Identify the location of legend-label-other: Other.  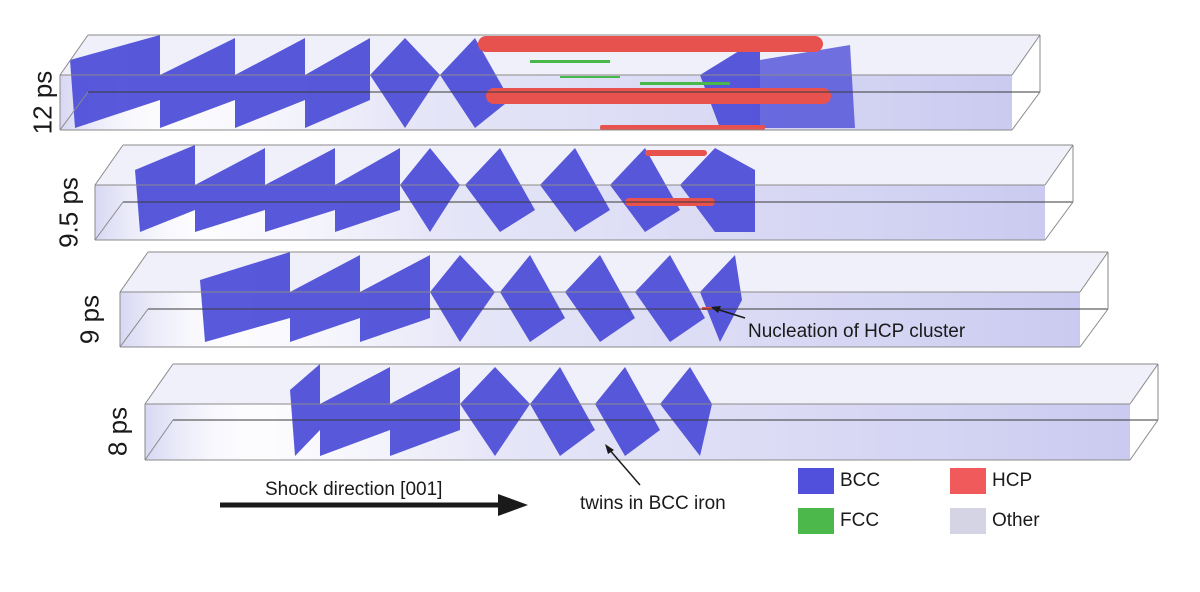
(1016, 520).